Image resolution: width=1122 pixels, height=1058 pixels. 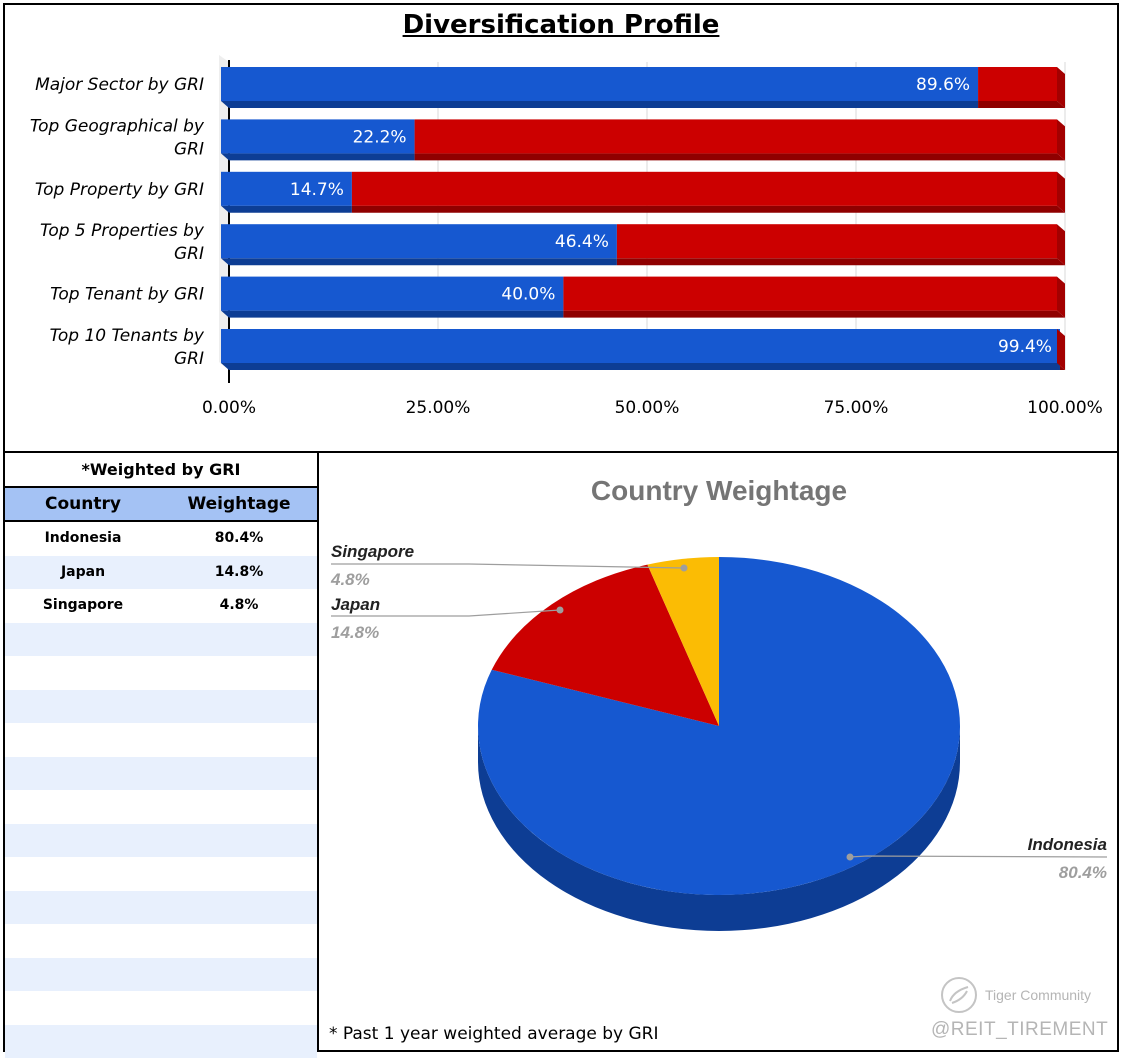 I want to click on category-label: Top Tenant by GRI, so click(x=127, y=295).